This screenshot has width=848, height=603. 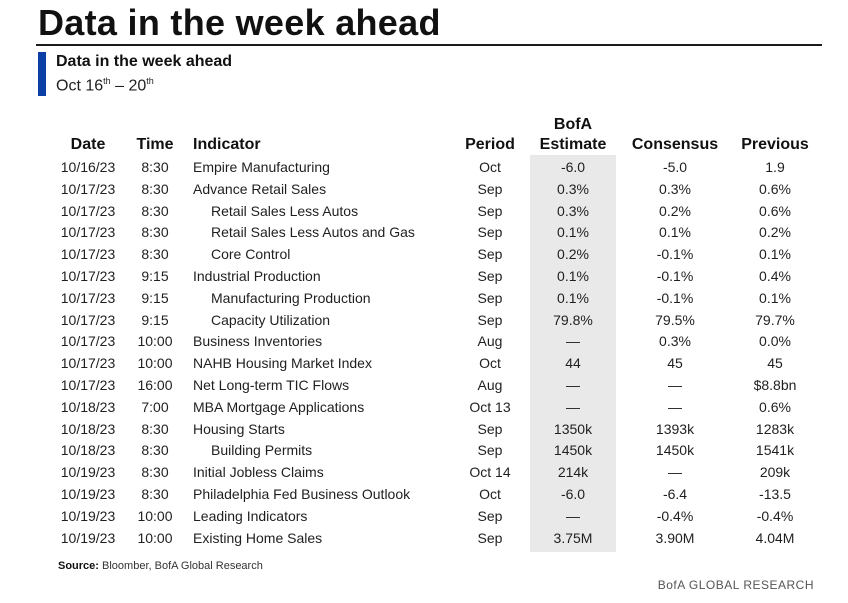 I want to click on column-header-estimate: BofA Estimate, so click(x=573, y=135).